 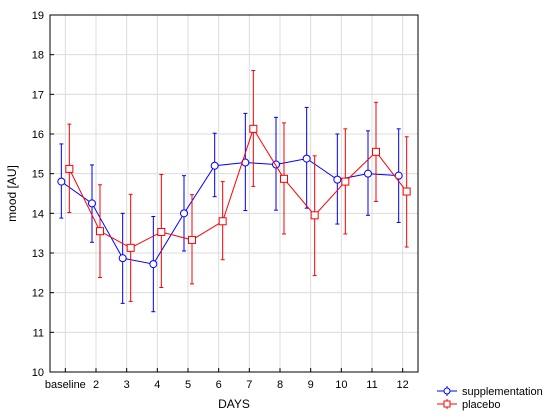 What do you see at coordinates (38, 175) in the screenshot?
I see `y-tick-label-5: 15` at bounding box center [38, 175].